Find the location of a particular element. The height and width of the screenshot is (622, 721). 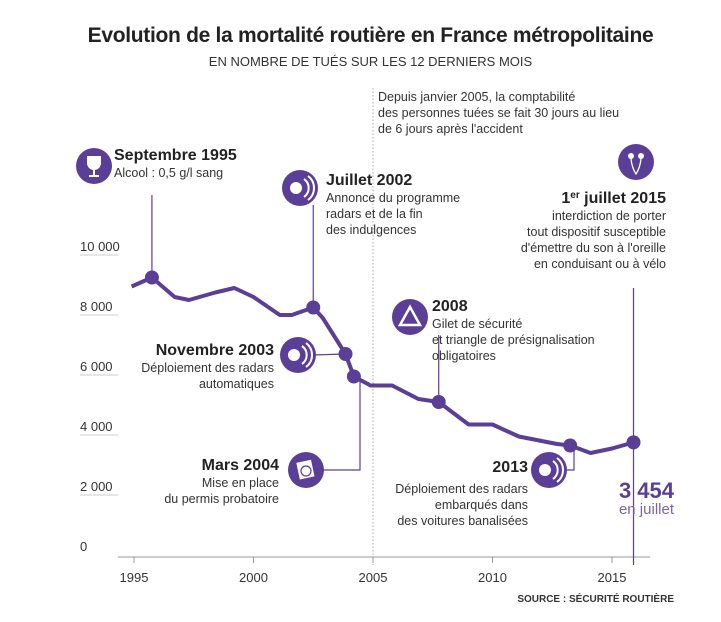

permit-p is located at coordinates (306, 471).